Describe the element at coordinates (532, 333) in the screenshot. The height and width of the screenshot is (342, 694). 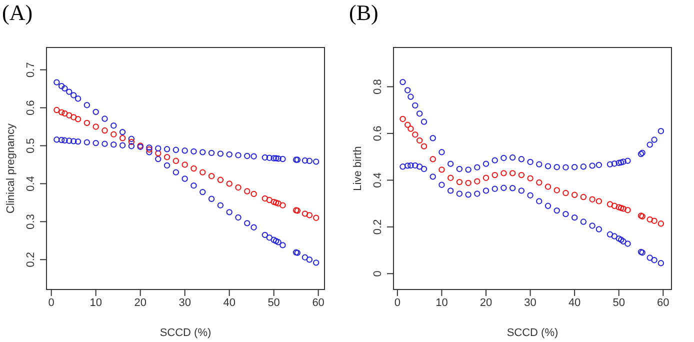
I see `x-axis-title: SCCD (%)` at that location.